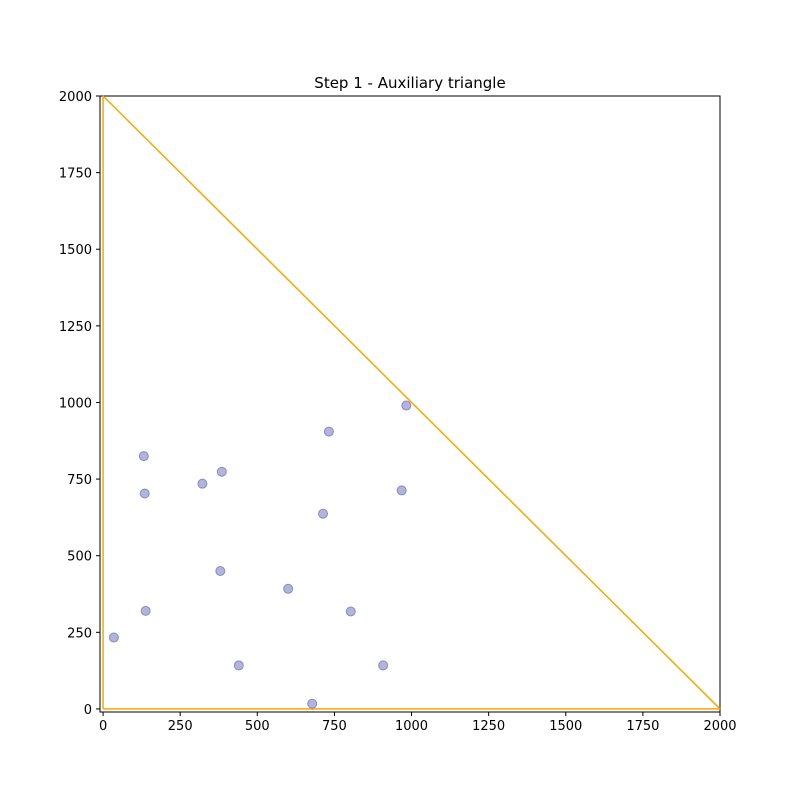 The width and height of the screenshot is (800, 800). I want to click on x-tick-label: 1500, so click(565, 726).